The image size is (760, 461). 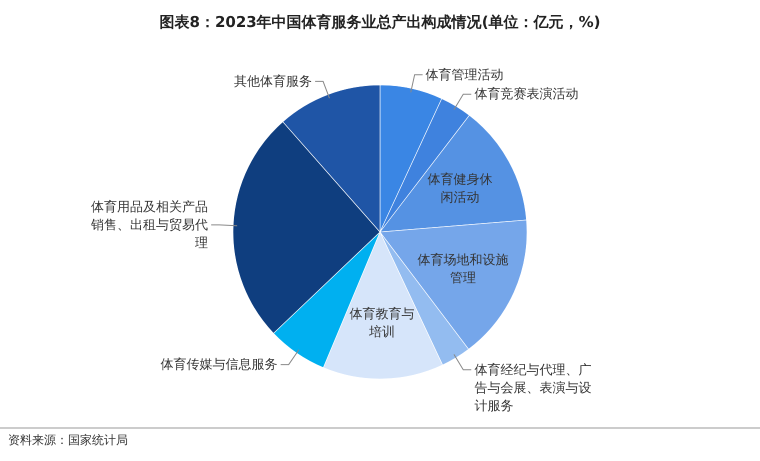 I want to click on slice-label: 体育教育与培训, so click(x=382, y=323).